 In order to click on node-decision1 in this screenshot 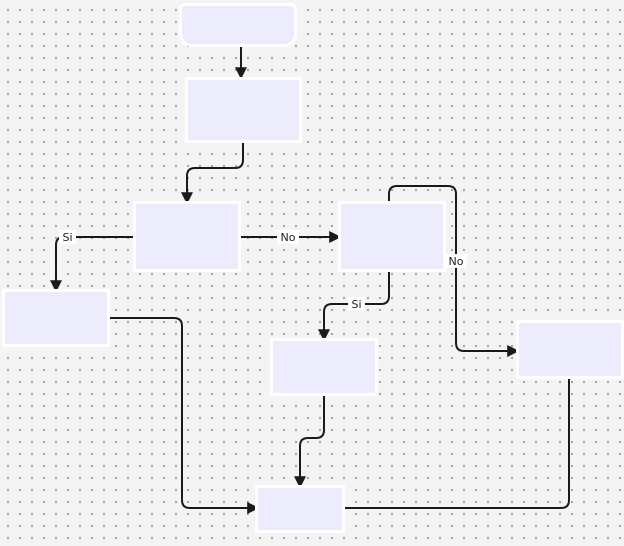, I will do `click(187, 236)`.